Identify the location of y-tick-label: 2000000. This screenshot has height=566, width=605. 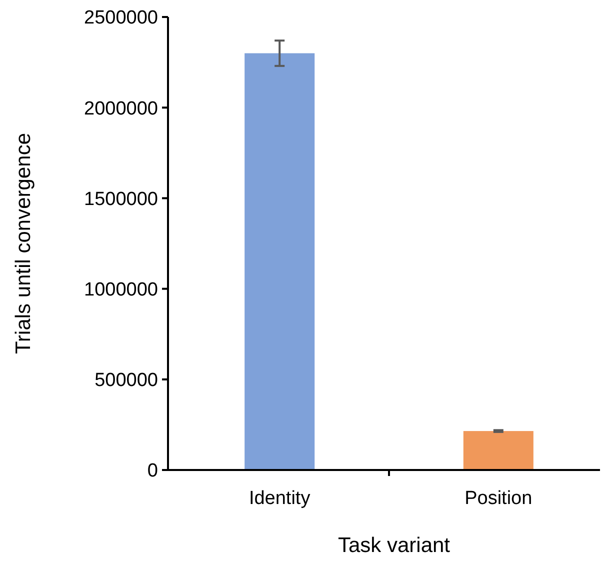
(121, 109).